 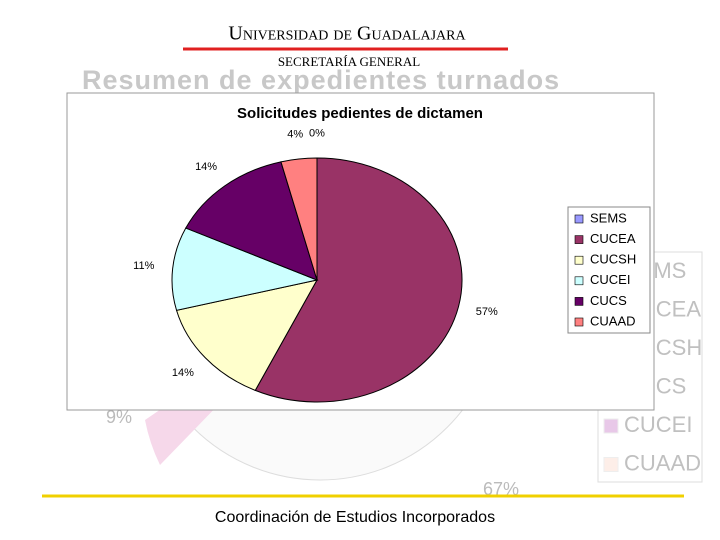 I want to click on data-label: 4%, so click(x=295, y=135).